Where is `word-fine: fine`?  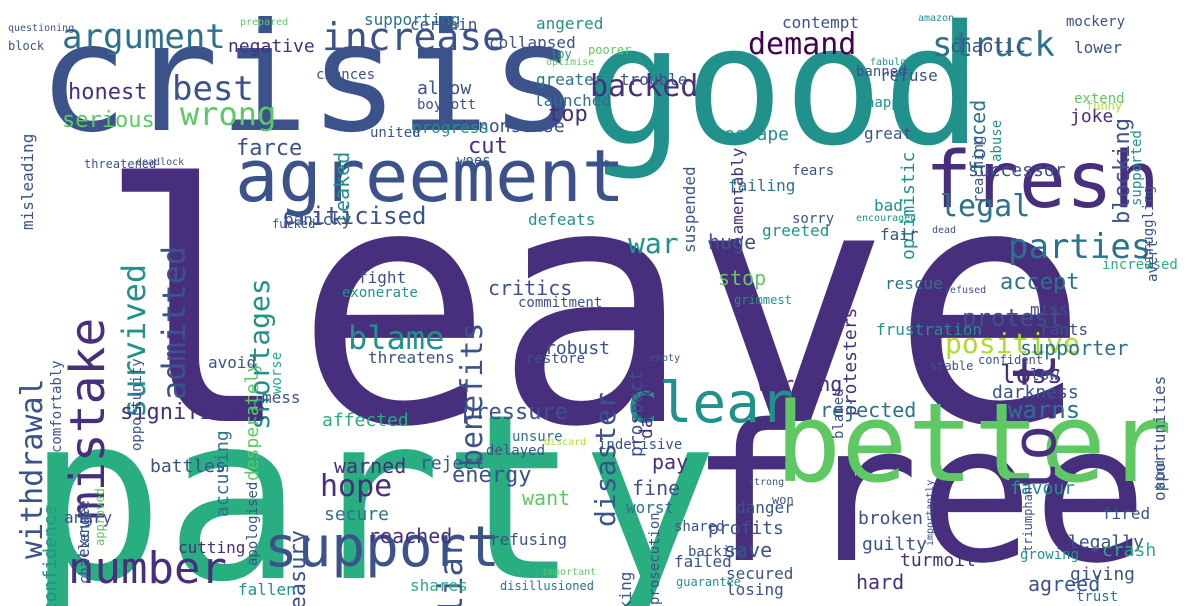 word-fine: fine is located at coordinates (656, 488).